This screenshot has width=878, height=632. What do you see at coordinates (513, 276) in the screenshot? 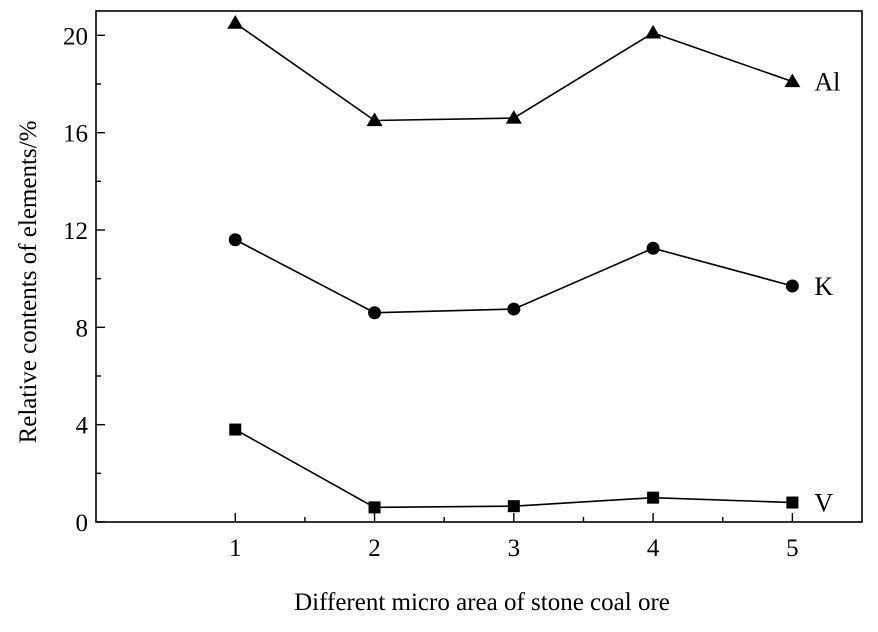
I see `series-line-K` at bounding box center [513, 276].